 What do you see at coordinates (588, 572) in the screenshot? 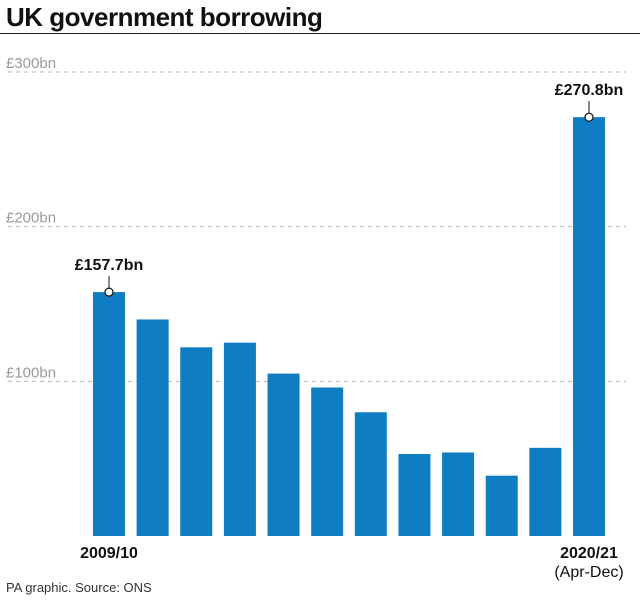
I see `x-tick-label: (Apr-Dec)` at bounding box center [588, 572].